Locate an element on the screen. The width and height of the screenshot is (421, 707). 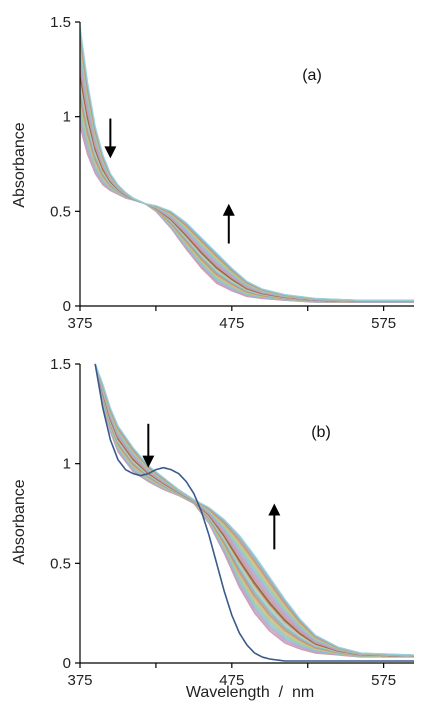
panel-a-x-tick-label: 375 is located at coordinates (79, 323).